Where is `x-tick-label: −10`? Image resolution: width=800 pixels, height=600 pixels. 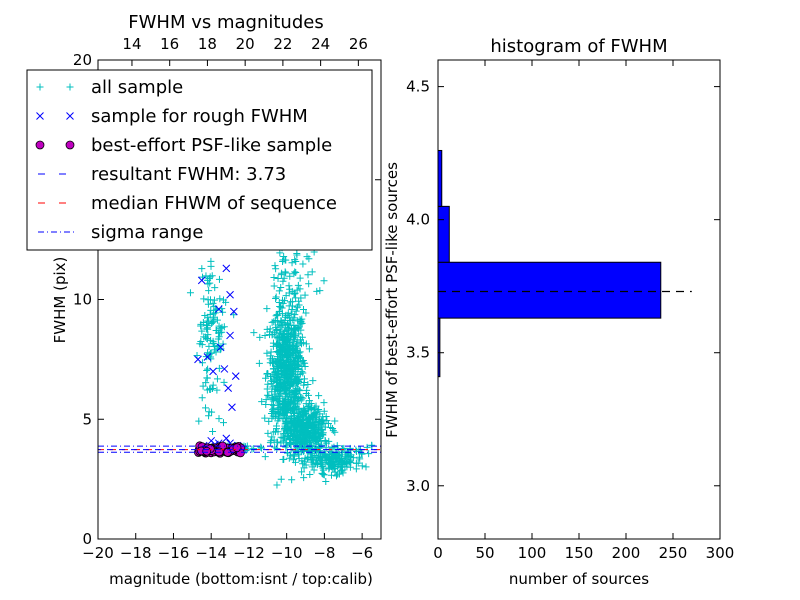
x-tick-label: −10 is located at coordinates (287, 553).